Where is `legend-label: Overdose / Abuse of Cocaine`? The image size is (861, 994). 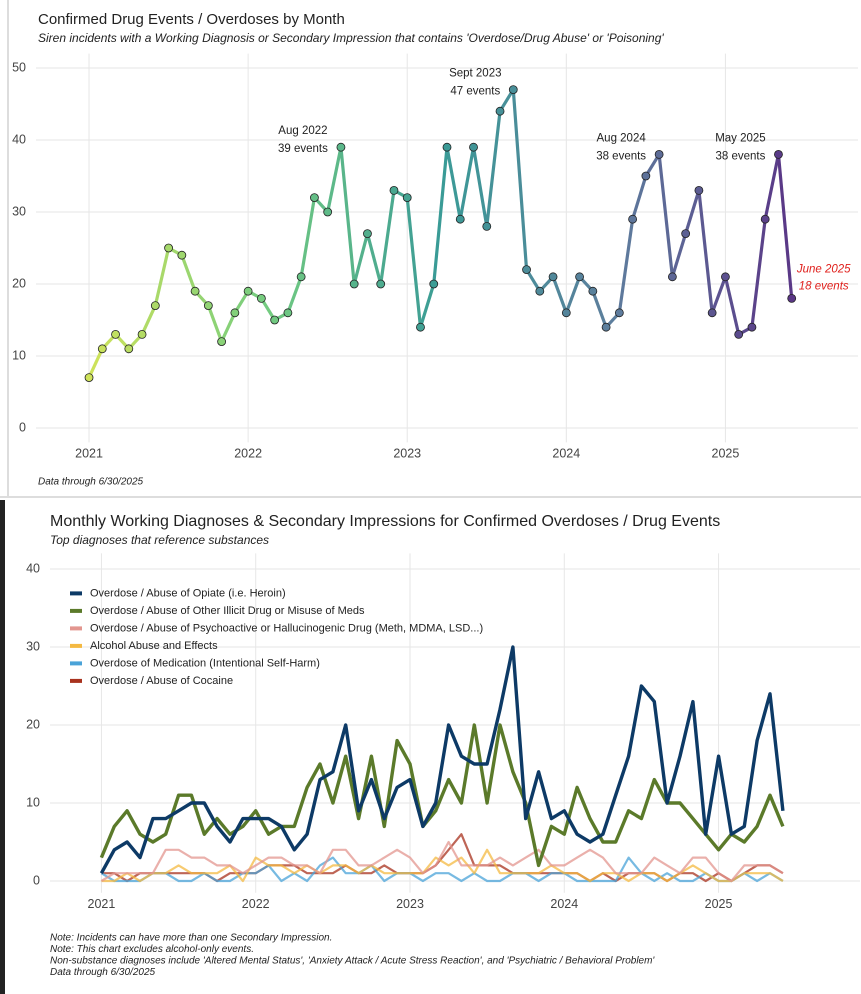
legend-label: Overdose / Abuse of Cocaine is located at coordinates (161, 681).